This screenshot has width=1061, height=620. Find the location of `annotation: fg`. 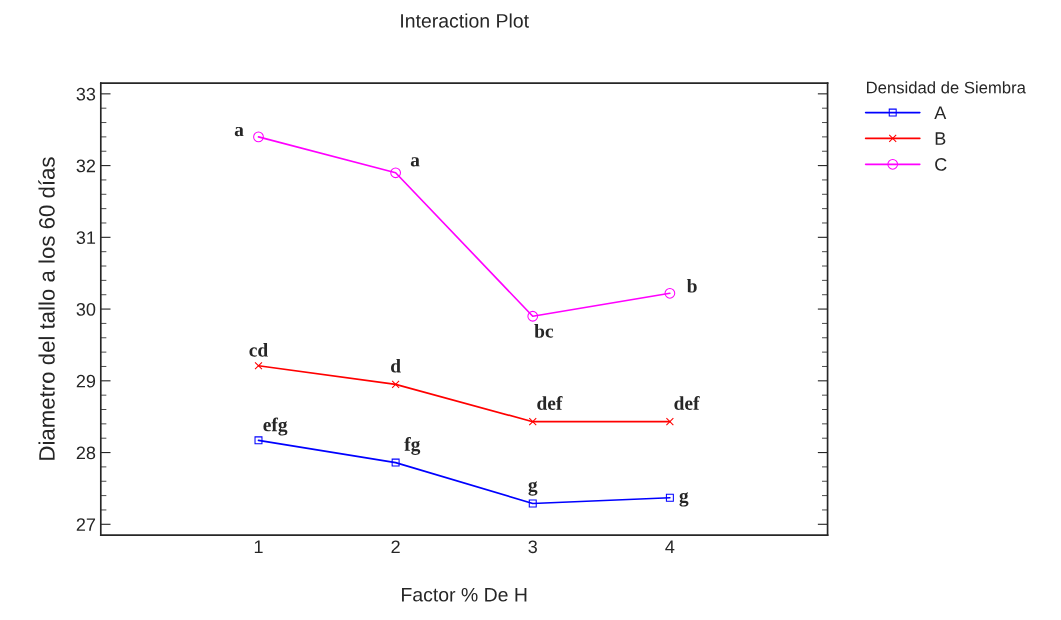

annotation: fg is located at coordinates (412, 445).